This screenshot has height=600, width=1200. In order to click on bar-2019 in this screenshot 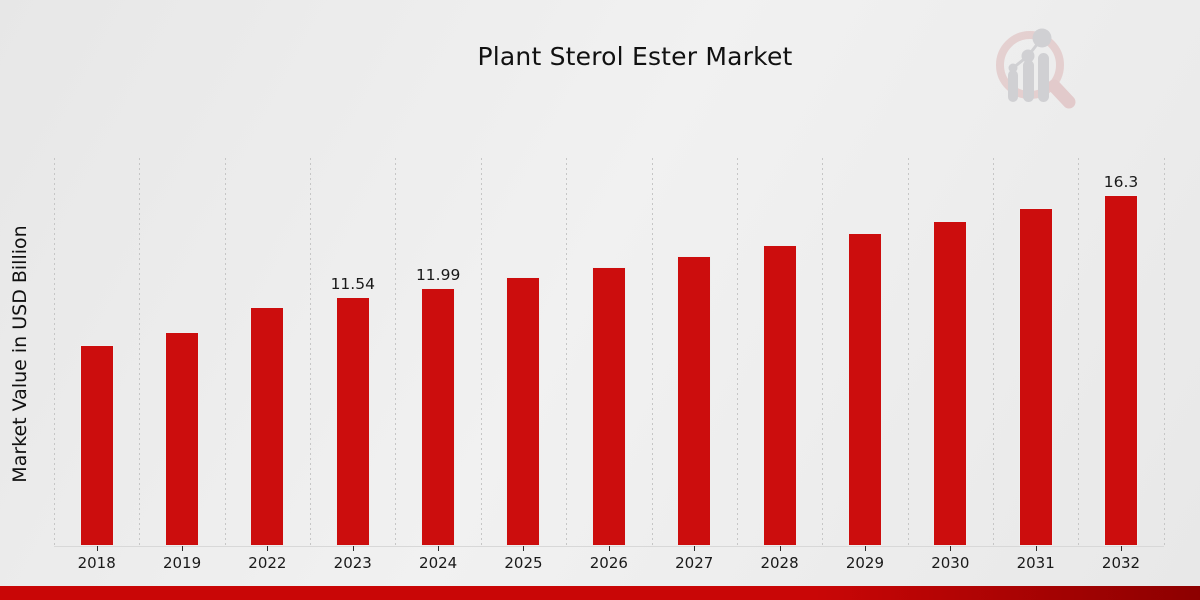, I will do `click(182, 439)`.